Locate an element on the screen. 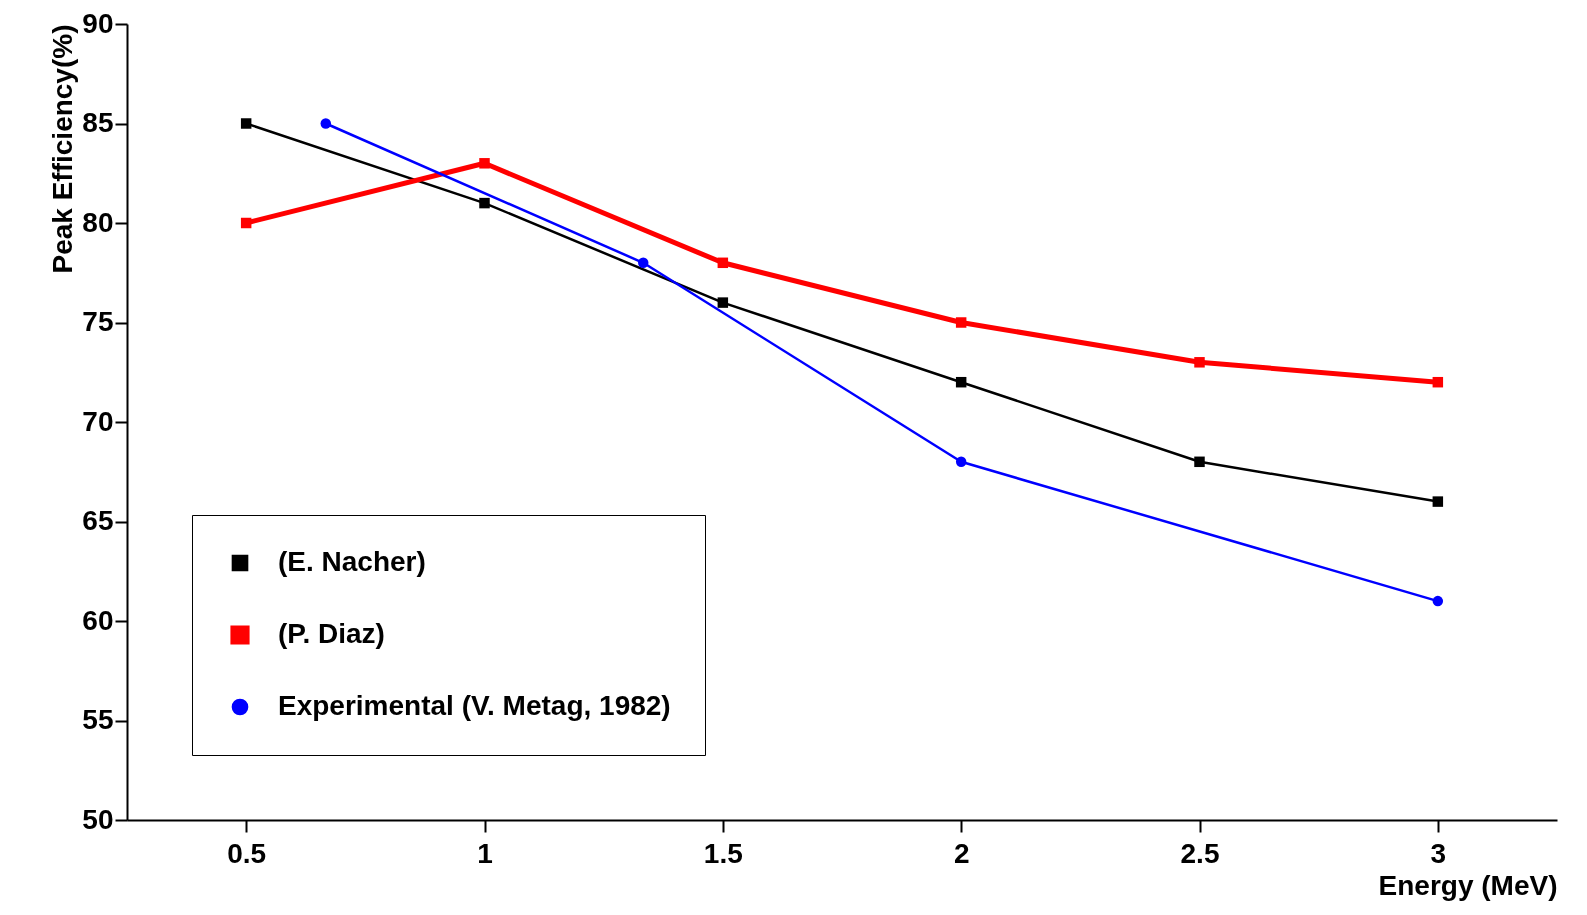 The width and height of the screenshot is (1587, 915). legend-label: Experimental (V. Metag, 1982) is located at coordinates (474, 705).